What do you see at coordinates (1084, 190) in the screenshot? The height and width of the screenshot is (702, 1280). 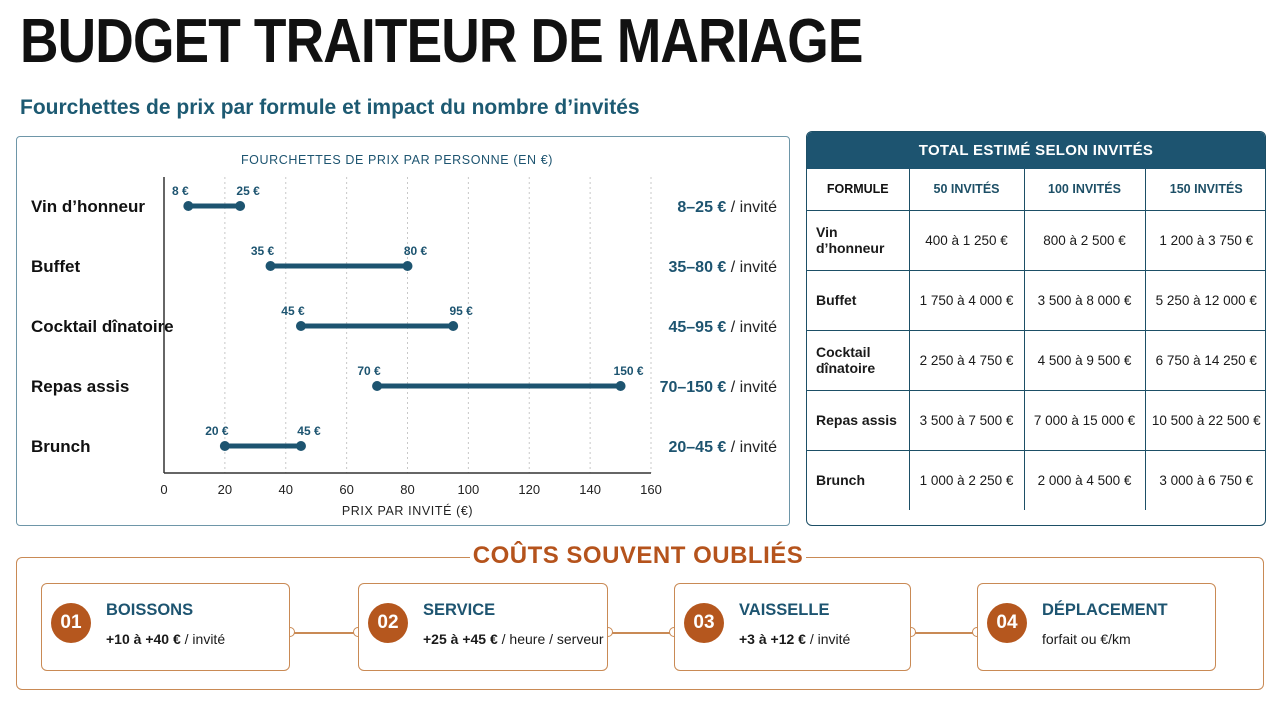 I see `table-header-cell: 100 INVITÉS` at bounding box center [1084, 190].